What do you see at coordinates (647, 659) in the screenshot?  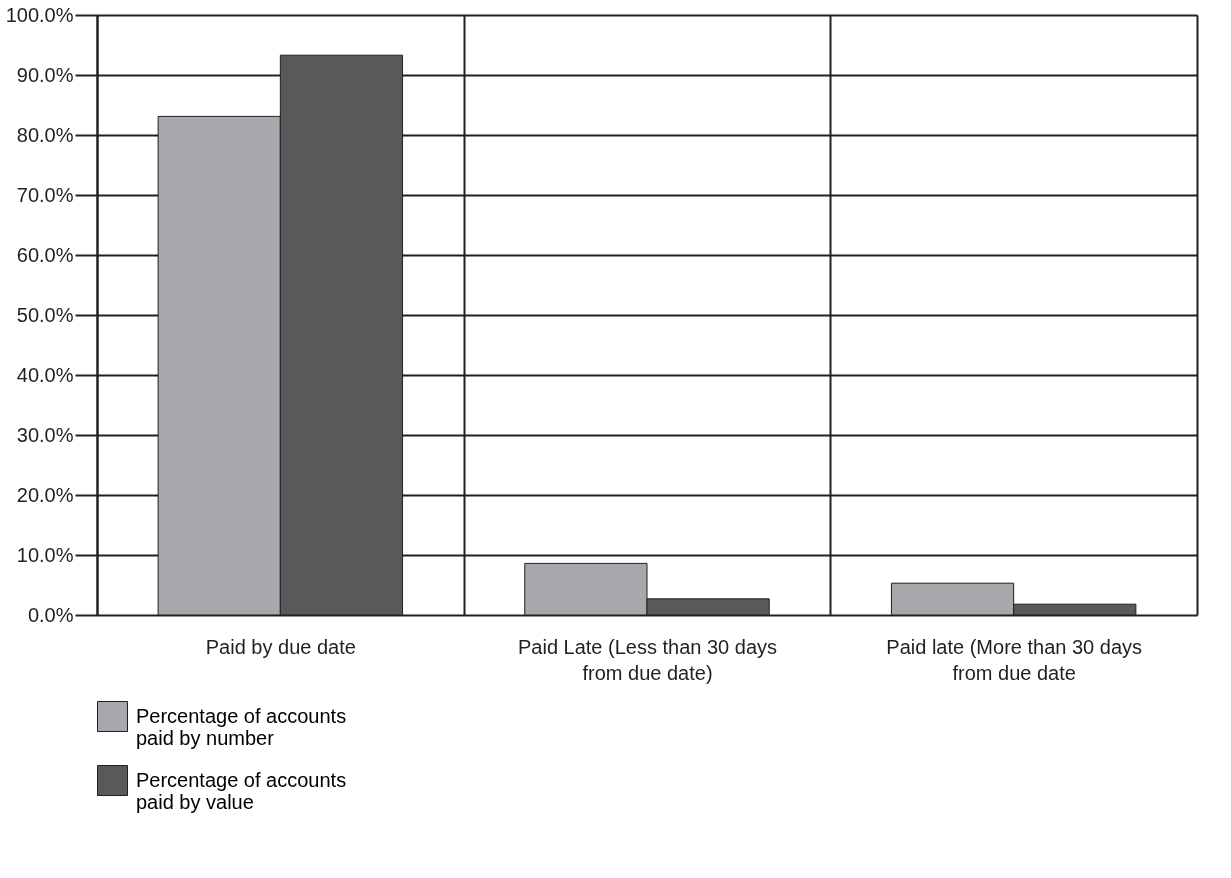 I see `x-tick-label: Paid Late (Less than 30 days from due date)` at bounding box center [647, 659].